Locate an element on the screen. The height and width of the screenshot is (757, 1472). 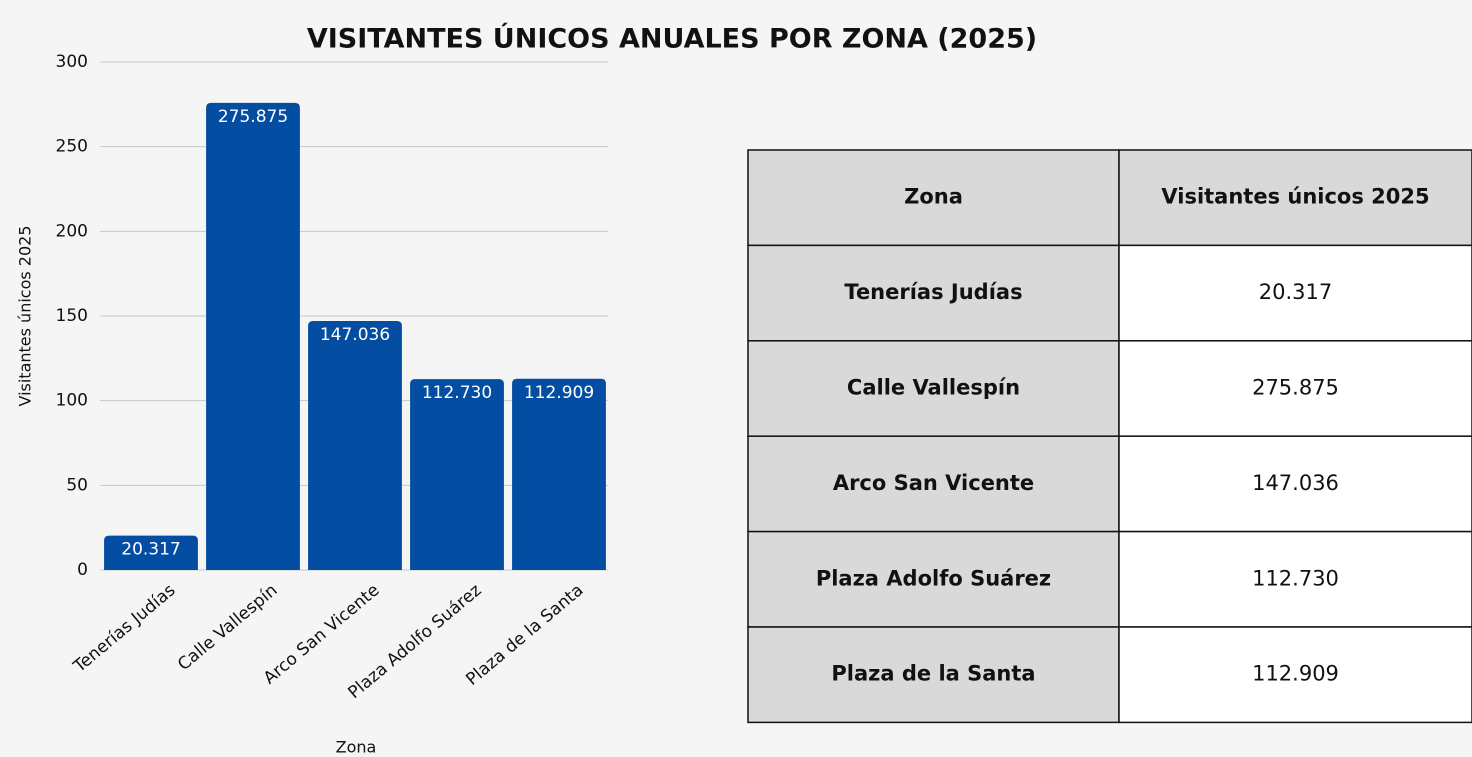
data-label: 20.317 is located at coordinates (150, 550).